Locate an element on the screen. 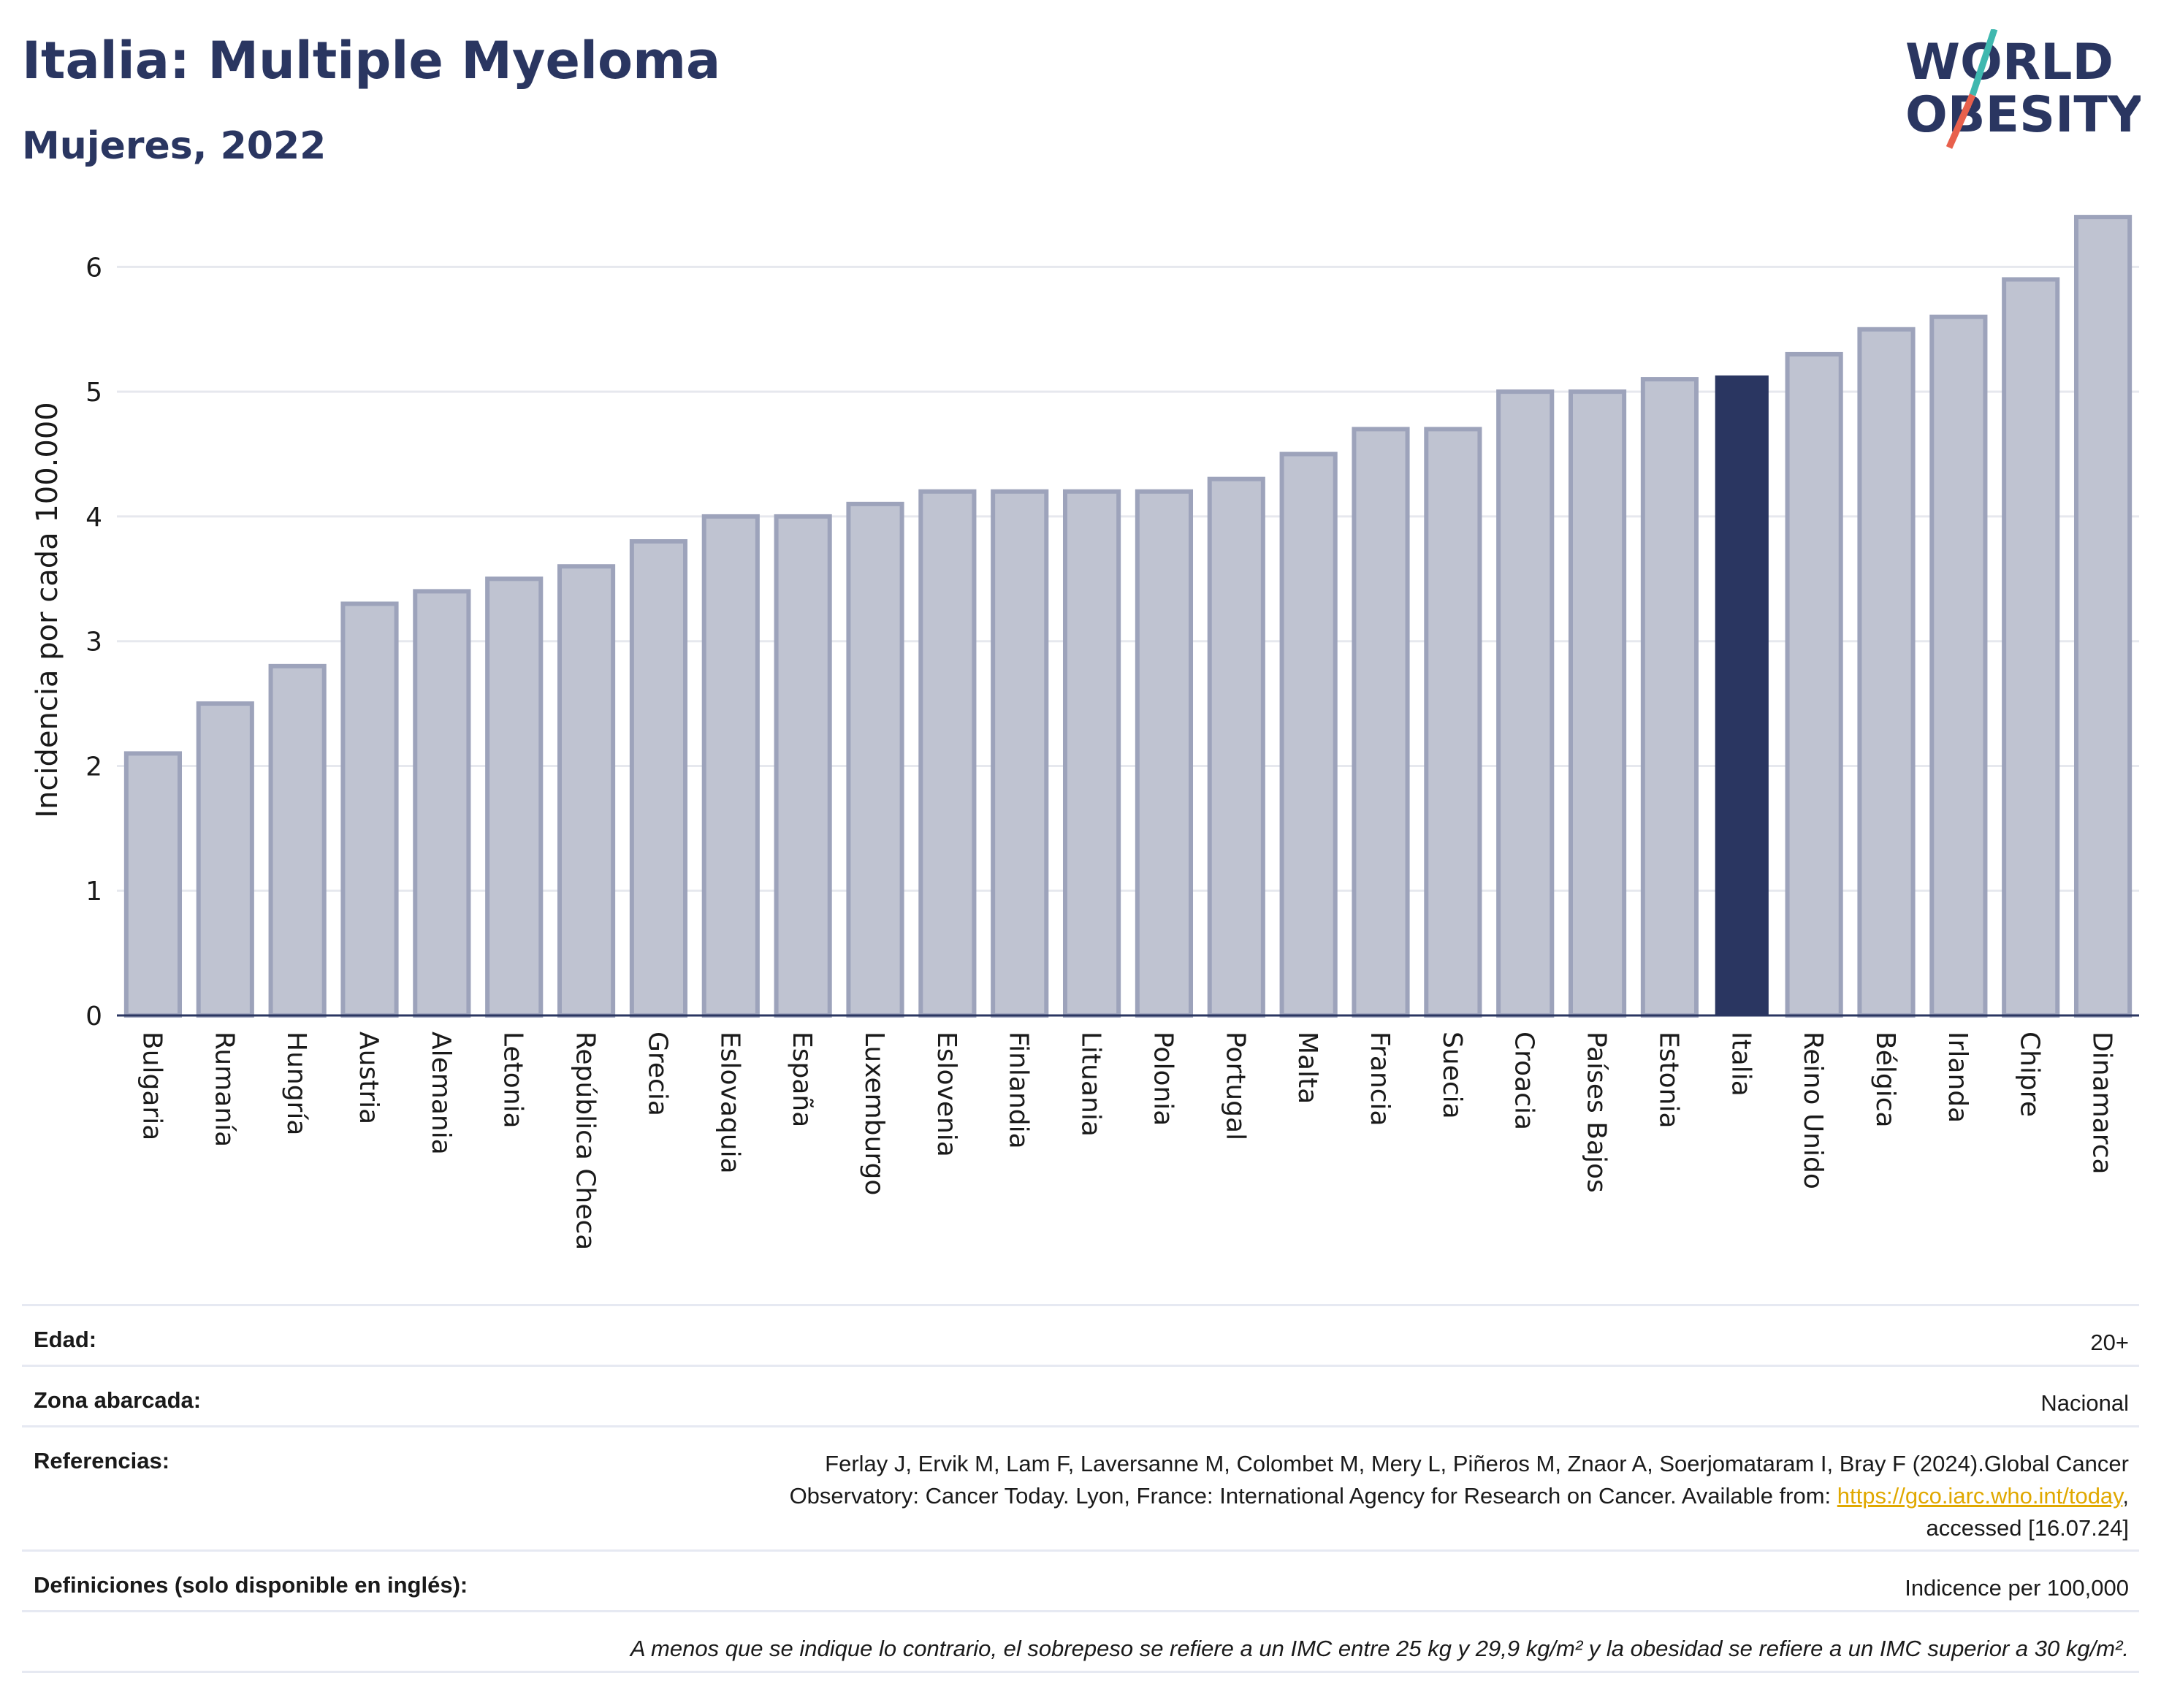 The width and height of the screenshot is (2161, 1708). bar-eslovenia is located at coordinates (947, 754).